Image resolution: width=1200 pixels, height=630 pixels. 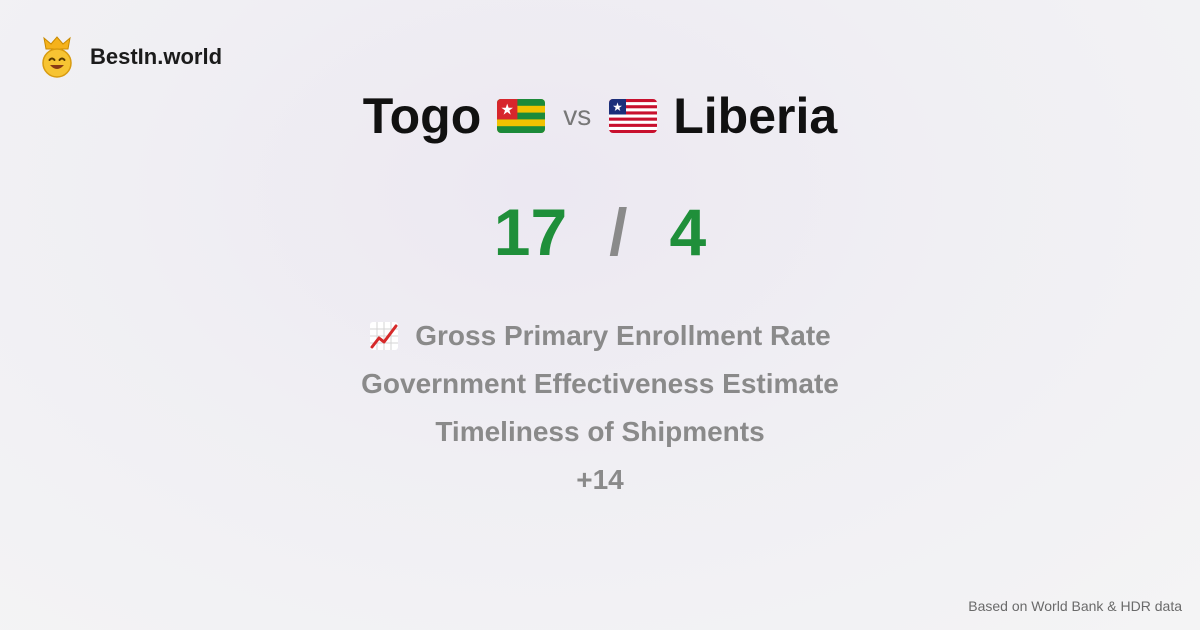 I want to click on metric-item: Timeliness of Shipments, so click(x=599, y=432).